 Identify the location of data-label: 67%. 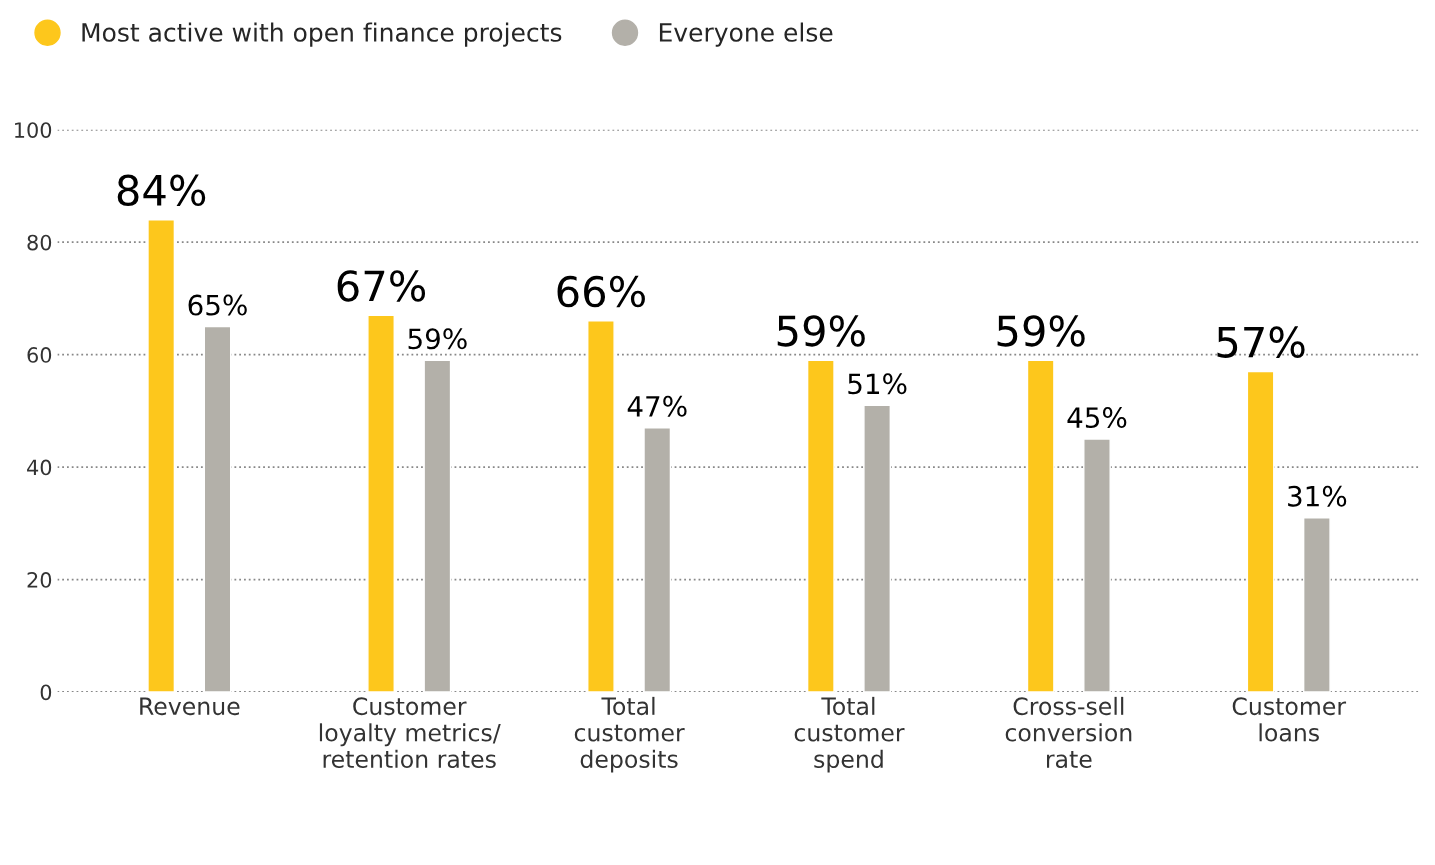
(381, 286).